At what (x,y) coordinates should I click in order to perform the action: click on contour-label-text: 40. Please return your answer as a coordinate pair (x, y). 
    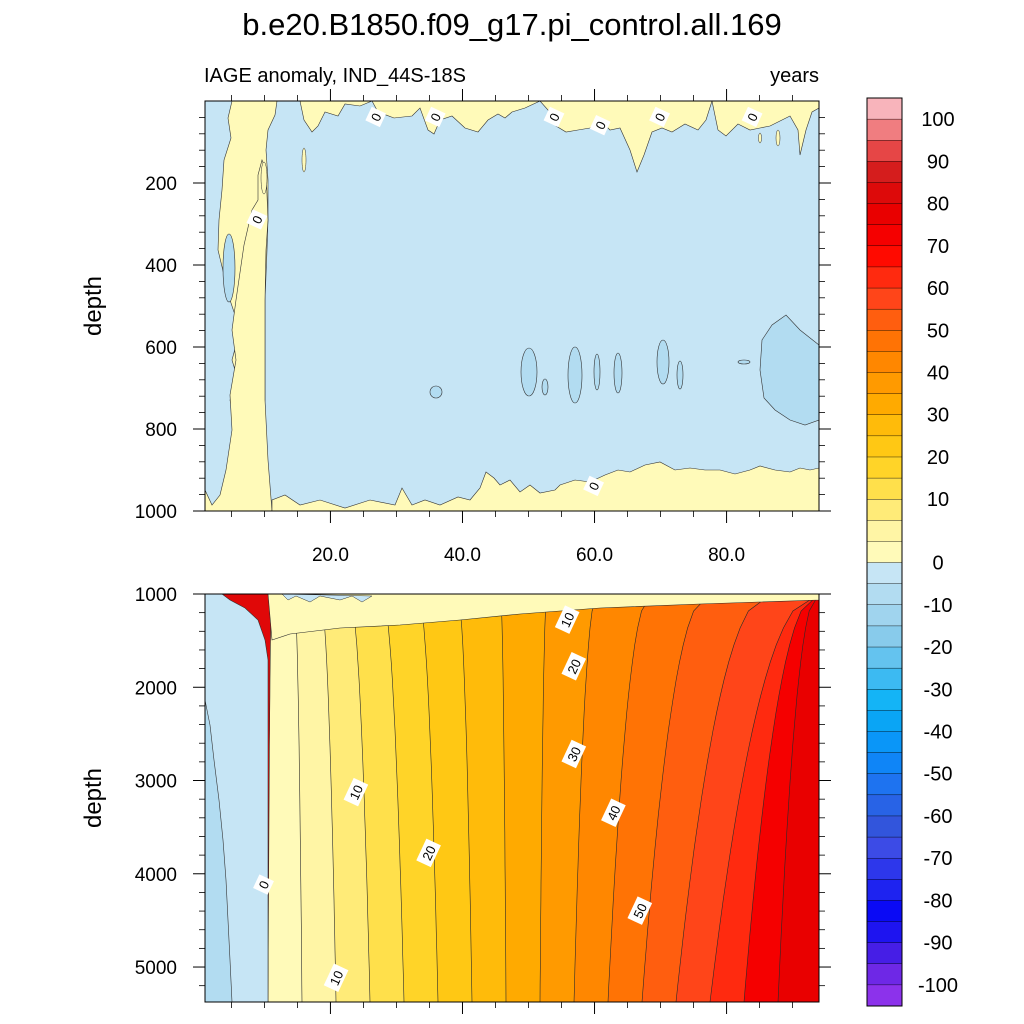
    Looking at the image, I should click on (614, 812).